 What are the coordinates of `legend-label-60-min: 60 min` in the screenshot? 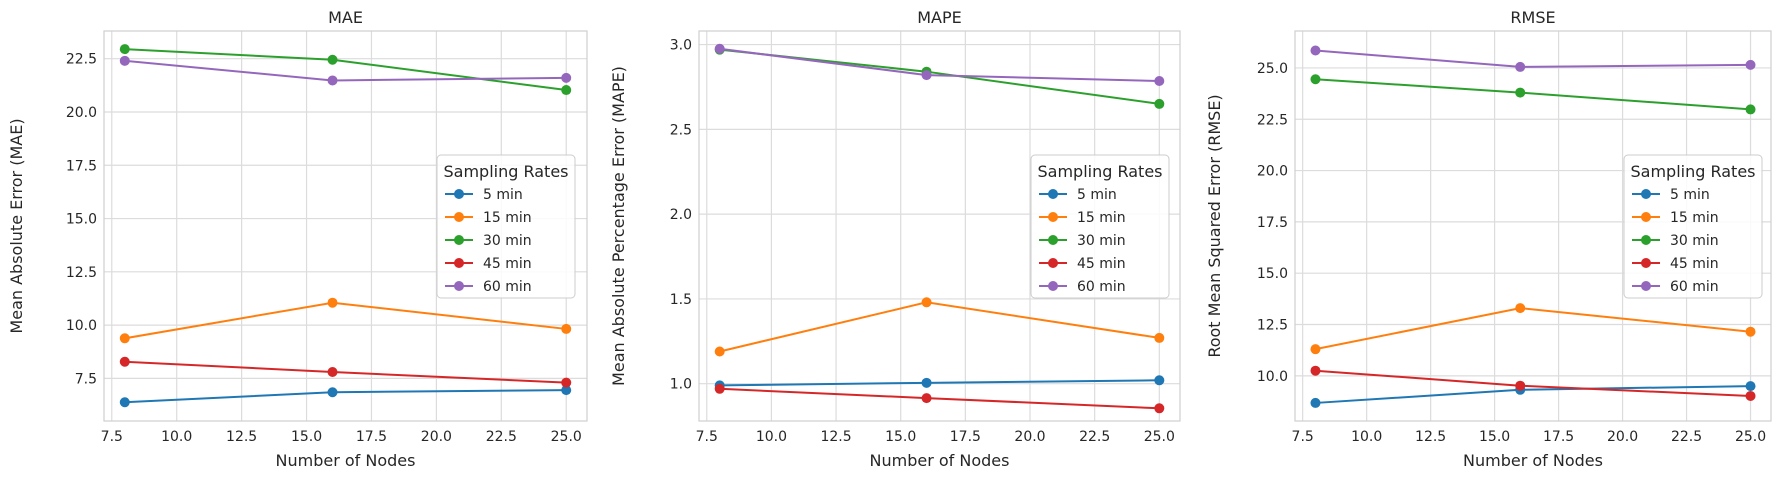 It's located at (507, 287).